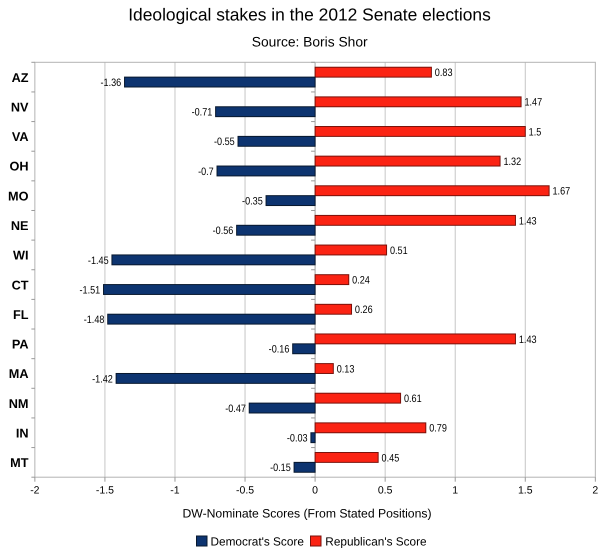 The width and height of the screenshot is (606, 554). I want to click on svg-text: 0, so click(315, 491).